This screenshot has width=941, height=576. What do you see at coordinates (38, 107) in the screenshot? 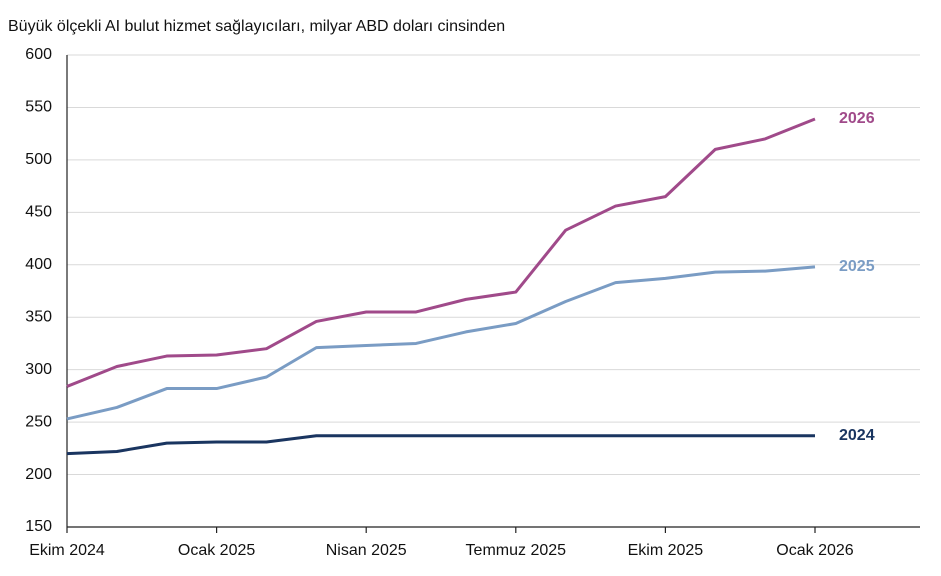
I see `y-tick-label: 550` at bounding box center [38, 107].